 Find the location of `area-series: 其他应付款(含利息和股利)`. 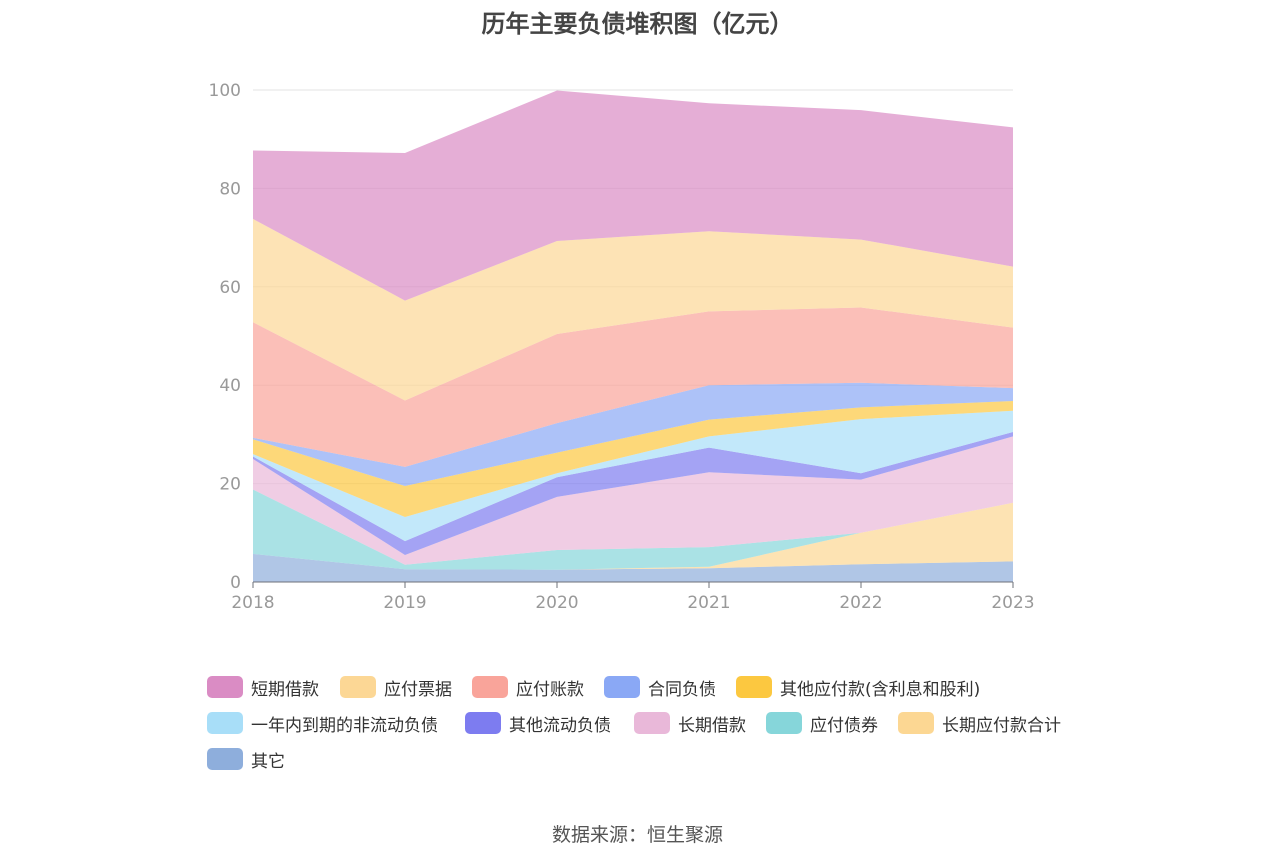

area-series: 其他应付款(含利息和股利) is located at coordinates (633, 459).